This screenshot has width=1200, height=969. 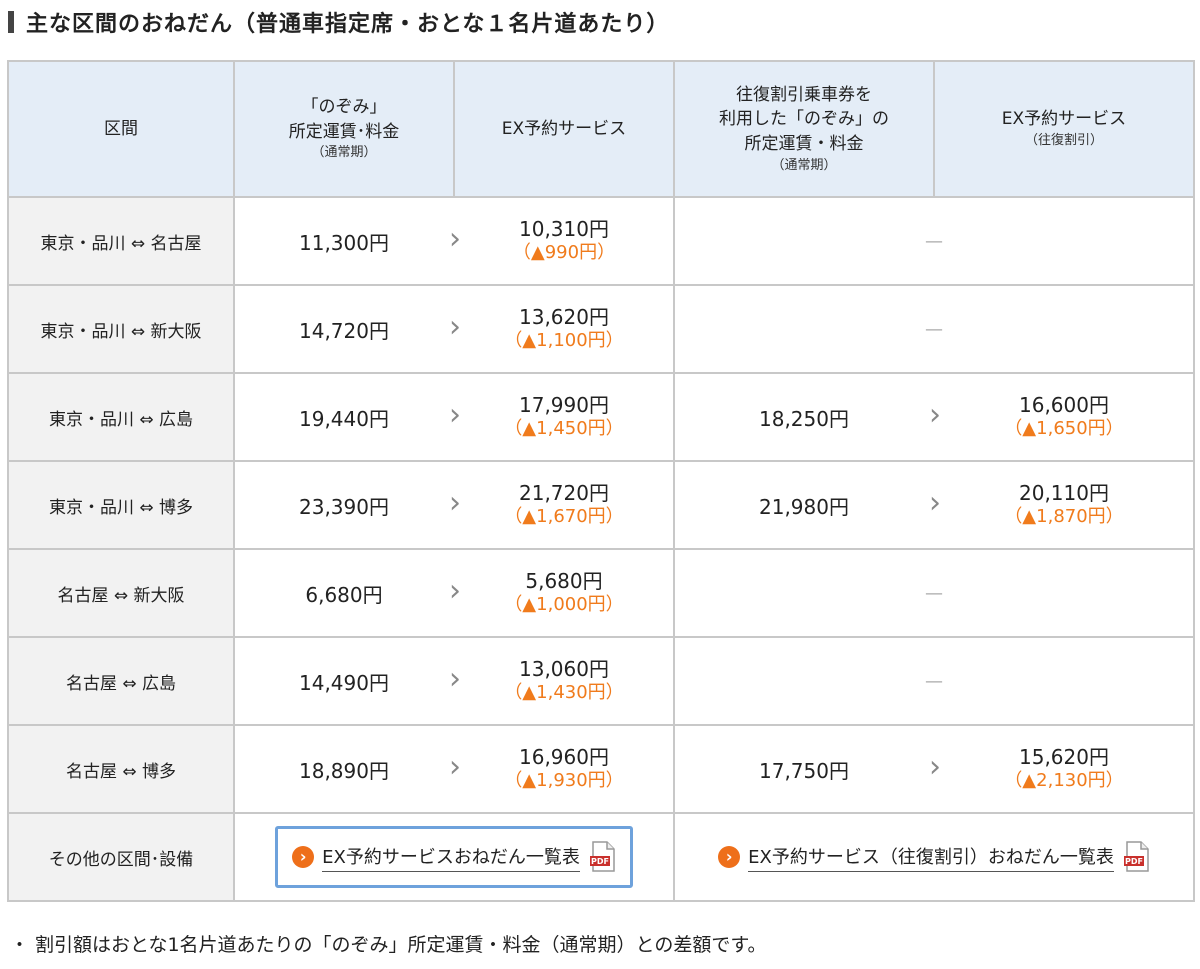 What do you see at coordinates (348, 24) in the screenshot?
I see `page-title: 主な区間のおねだん（普通車指定席・おとな１名片道あたり）` at bounding box center [348, 24].